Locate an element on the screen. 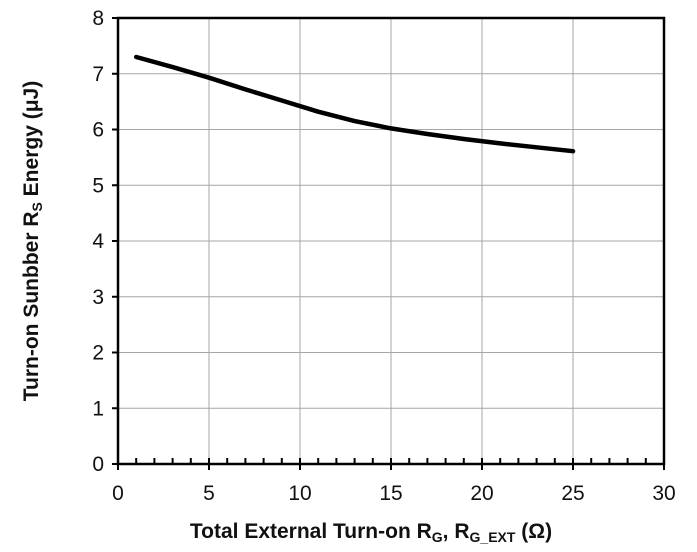 This screenshot has height=552, width=697. y-tick-label: 8 is located at coordinates (98, 18).